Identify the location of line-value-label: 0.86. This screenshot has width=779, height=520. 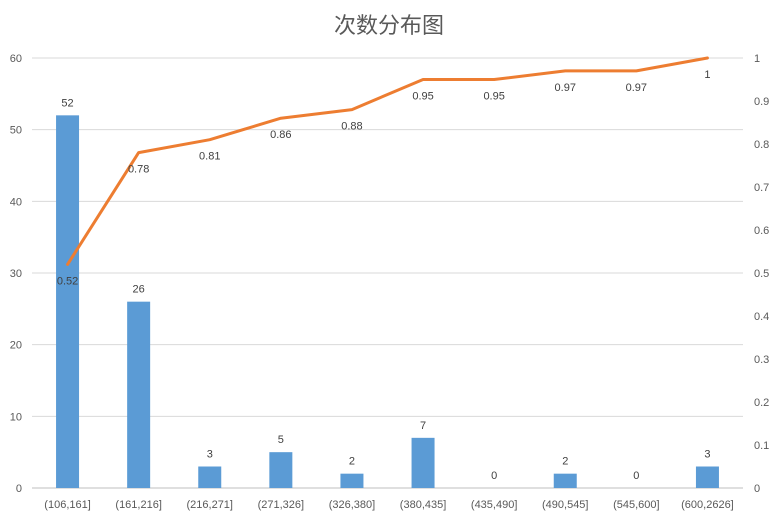
(280, 135).